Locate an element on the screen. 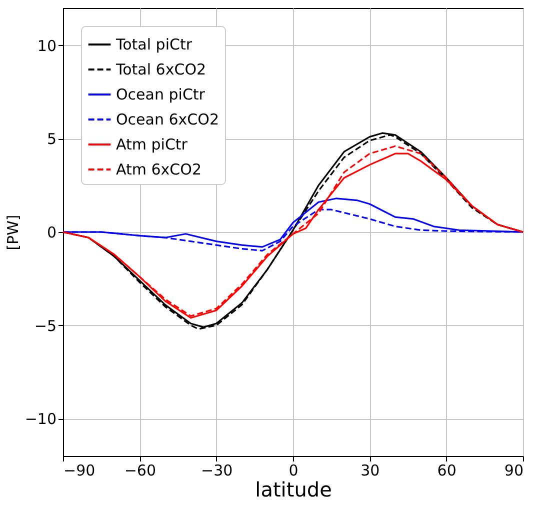 This screenshot has width=552, height=508. legend-label: Atm 6xCO2 is located at coordinates (159, 169).